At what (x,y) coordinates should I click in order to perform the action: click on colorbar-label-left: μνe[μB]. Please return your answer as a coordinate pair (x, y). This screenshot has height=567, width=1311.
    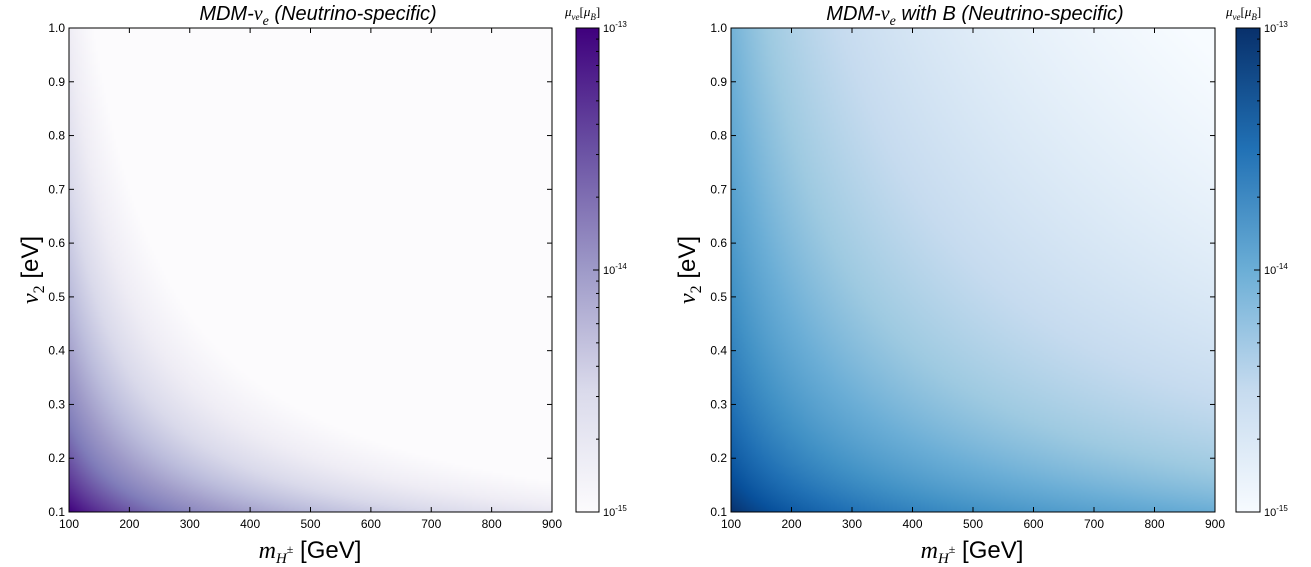
    Looking at the image, I should click on (582, 13).